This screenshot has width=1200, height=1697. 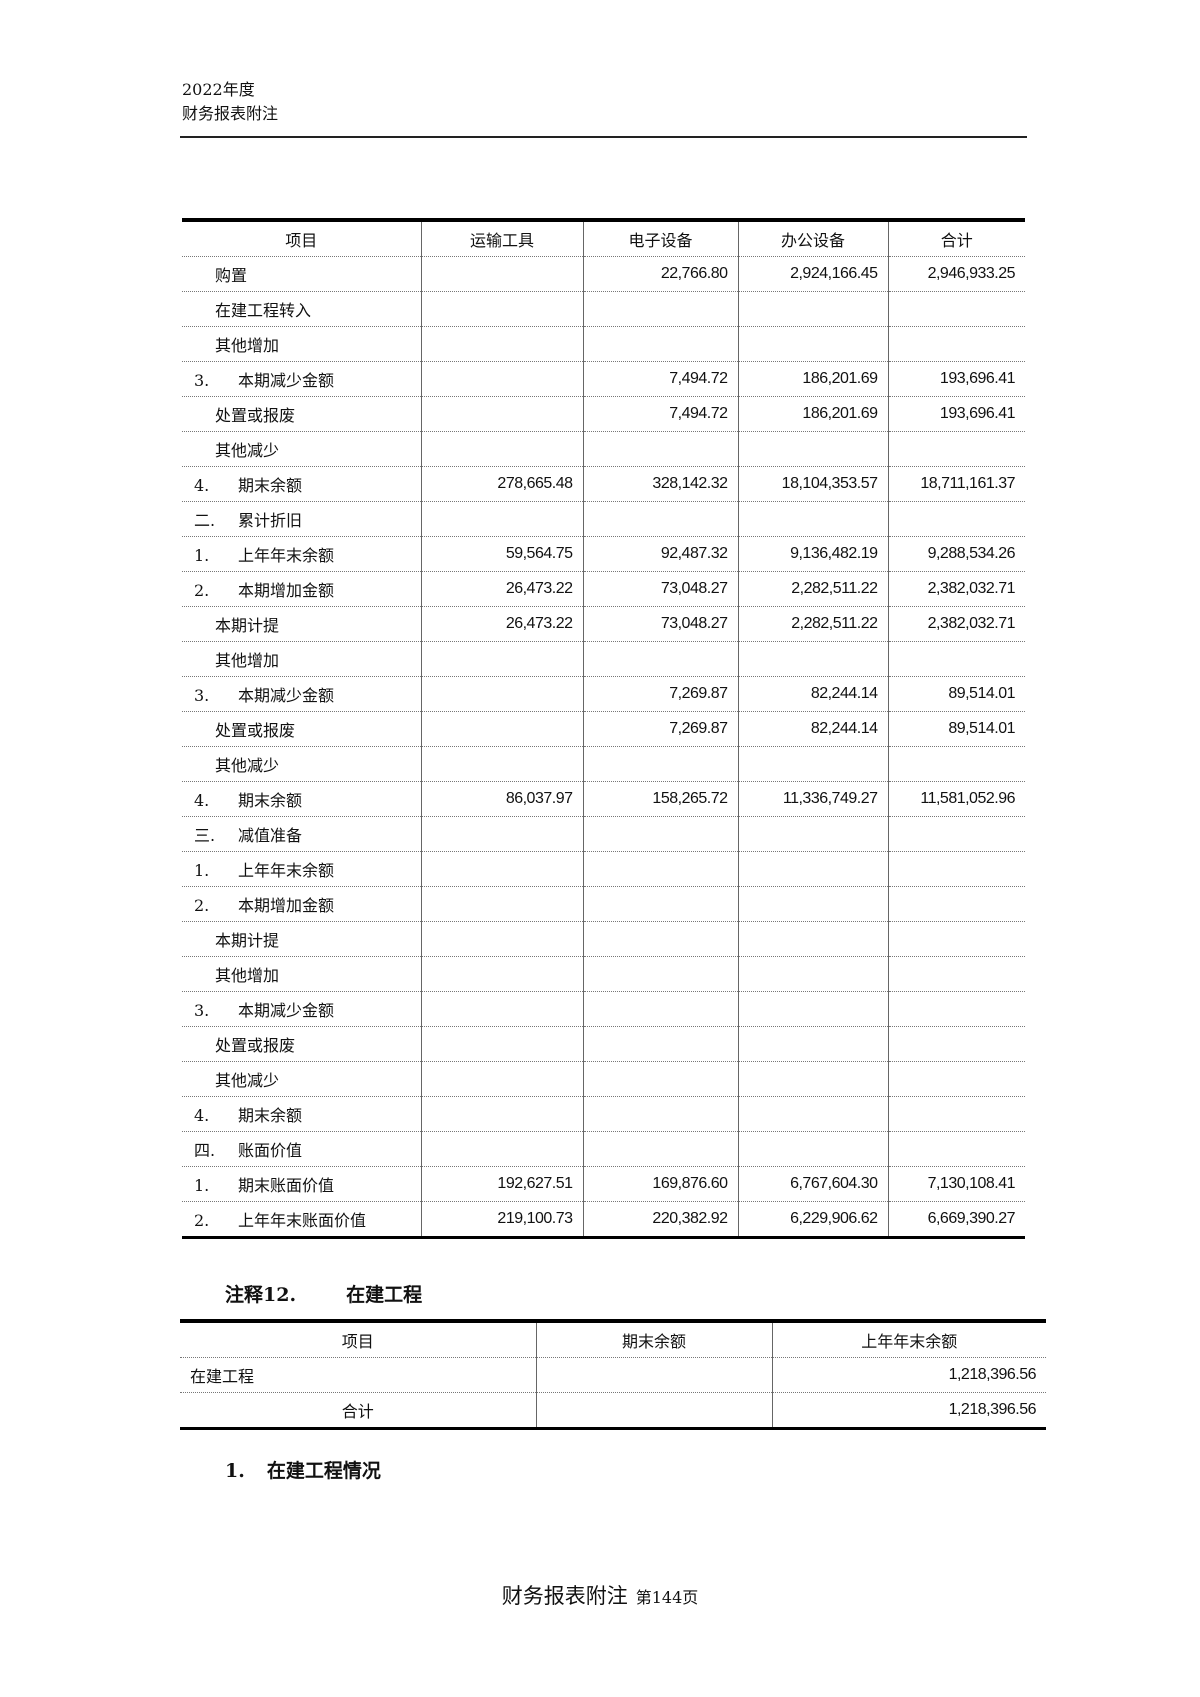 What do you see at coordinates (501, 484) in the screenshot?
I see `value-cell: 278,665.48` at bounding box center [501, 484].